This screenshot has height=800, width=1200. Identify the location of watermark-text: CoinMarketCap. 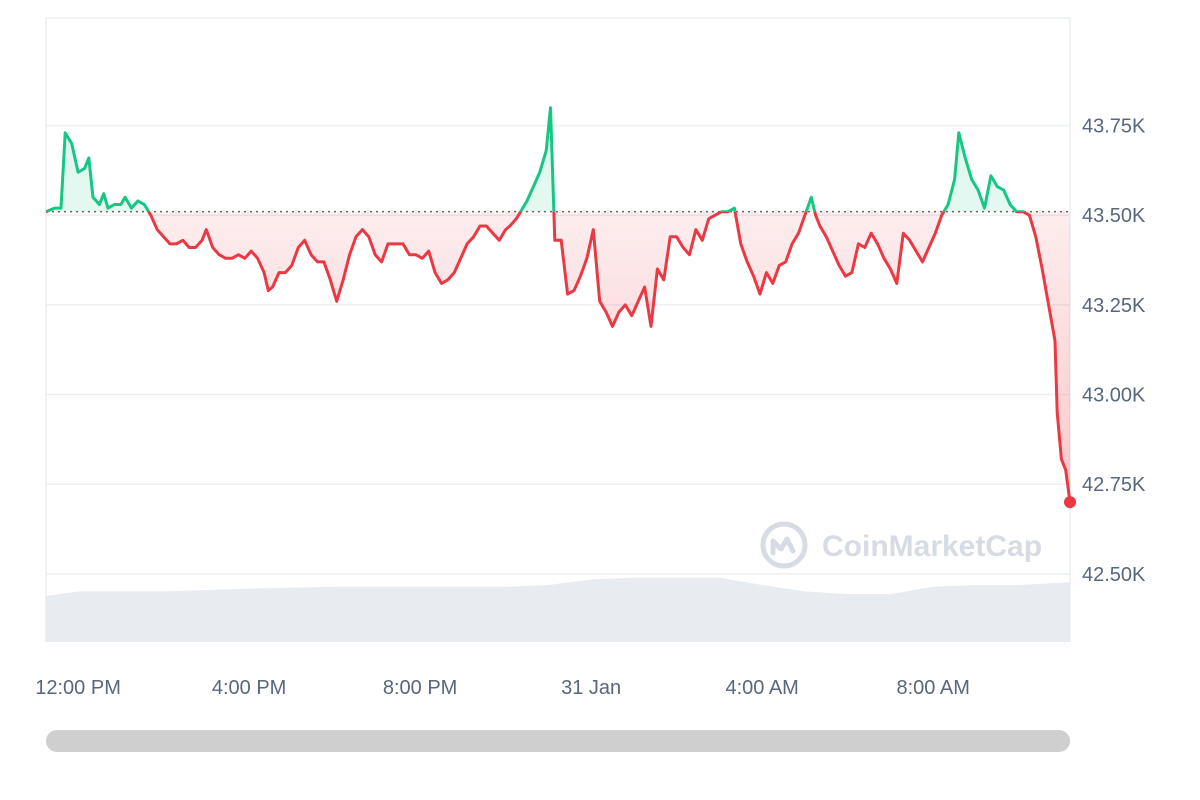
(932, 546).